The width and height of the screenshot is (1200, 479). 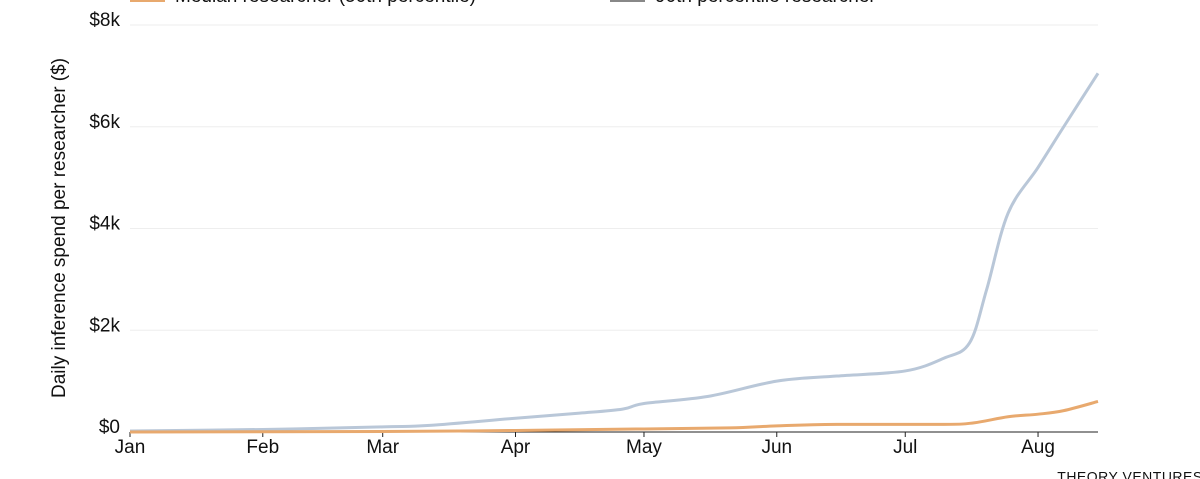 I want to click on legend-label: Median researcher (50th percentile), so click(x=325, y=3).